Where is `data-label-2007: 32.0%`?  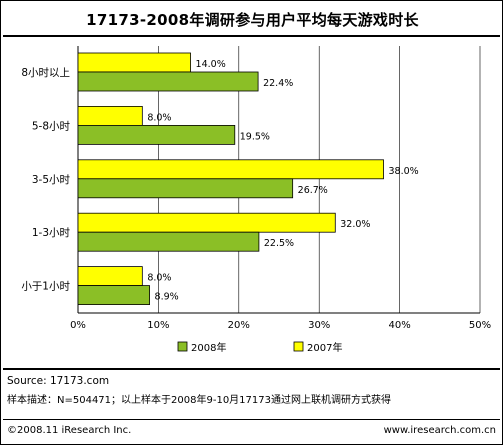 data-label-2007: 32.0% is located at coordinates (355, 224).